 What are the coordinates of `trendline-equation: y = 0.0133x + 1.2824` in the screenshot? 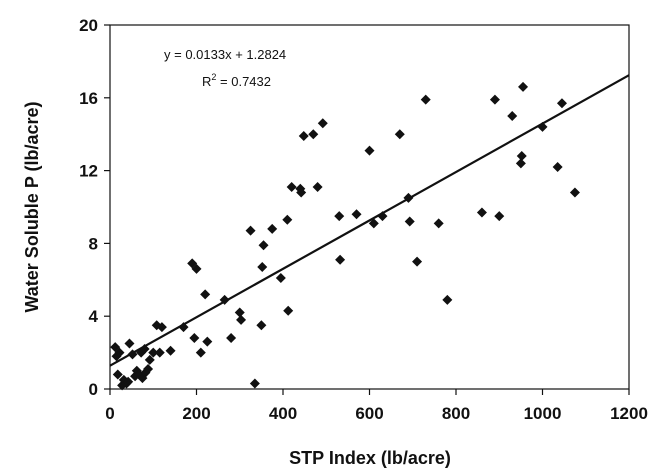 It's located at (225, 54).